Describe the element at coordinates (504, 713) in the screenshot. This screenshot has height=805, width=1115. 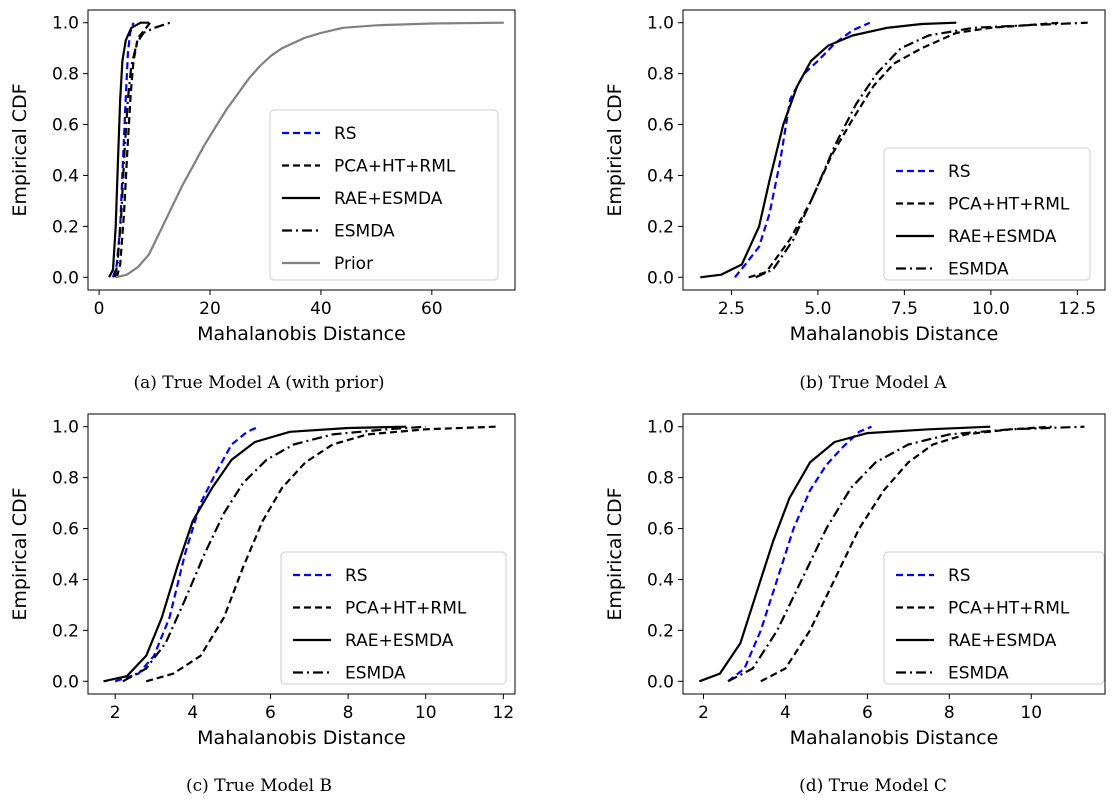
I see `x-tick-label: 12` at that location.